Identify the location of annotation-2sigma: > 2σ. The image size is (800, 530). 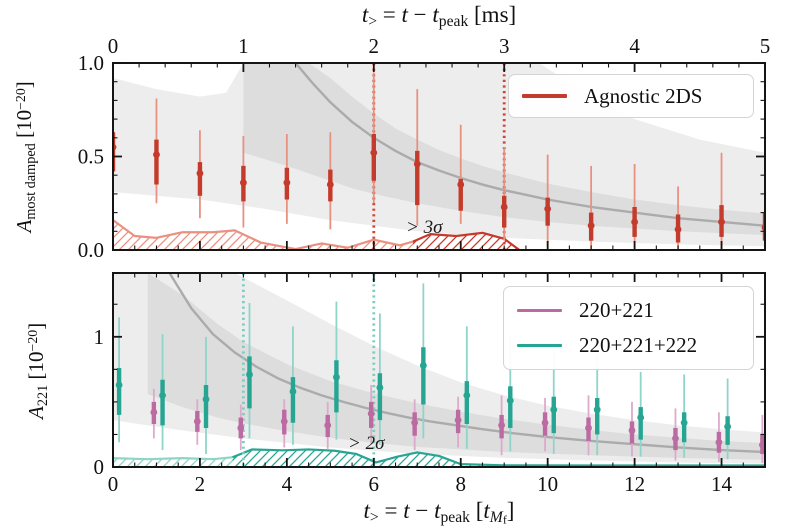
(366, 443).